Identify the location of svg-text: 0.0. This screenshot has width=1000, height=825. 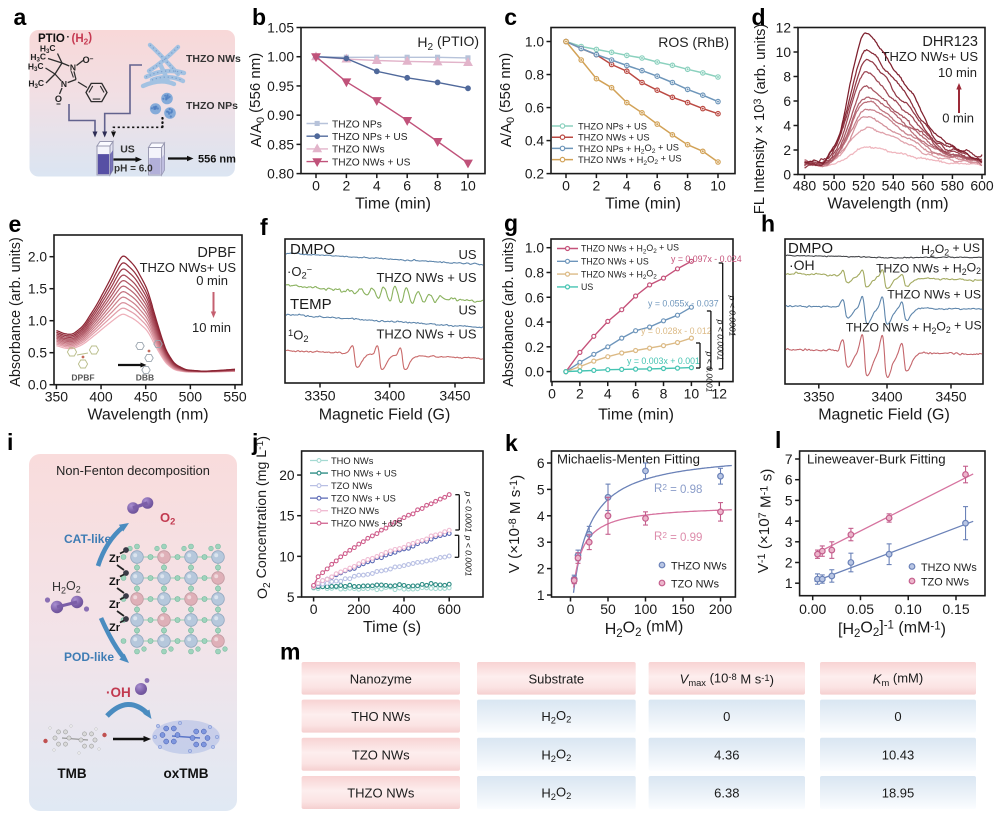
(38, 385).